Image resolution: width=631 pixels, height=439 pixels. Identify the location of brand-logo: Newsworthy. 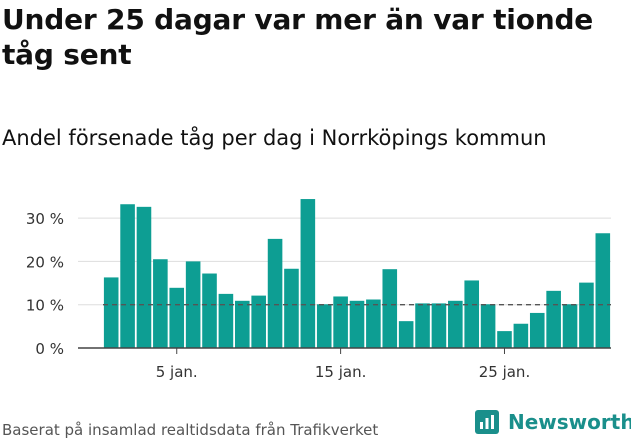
(552, 422).